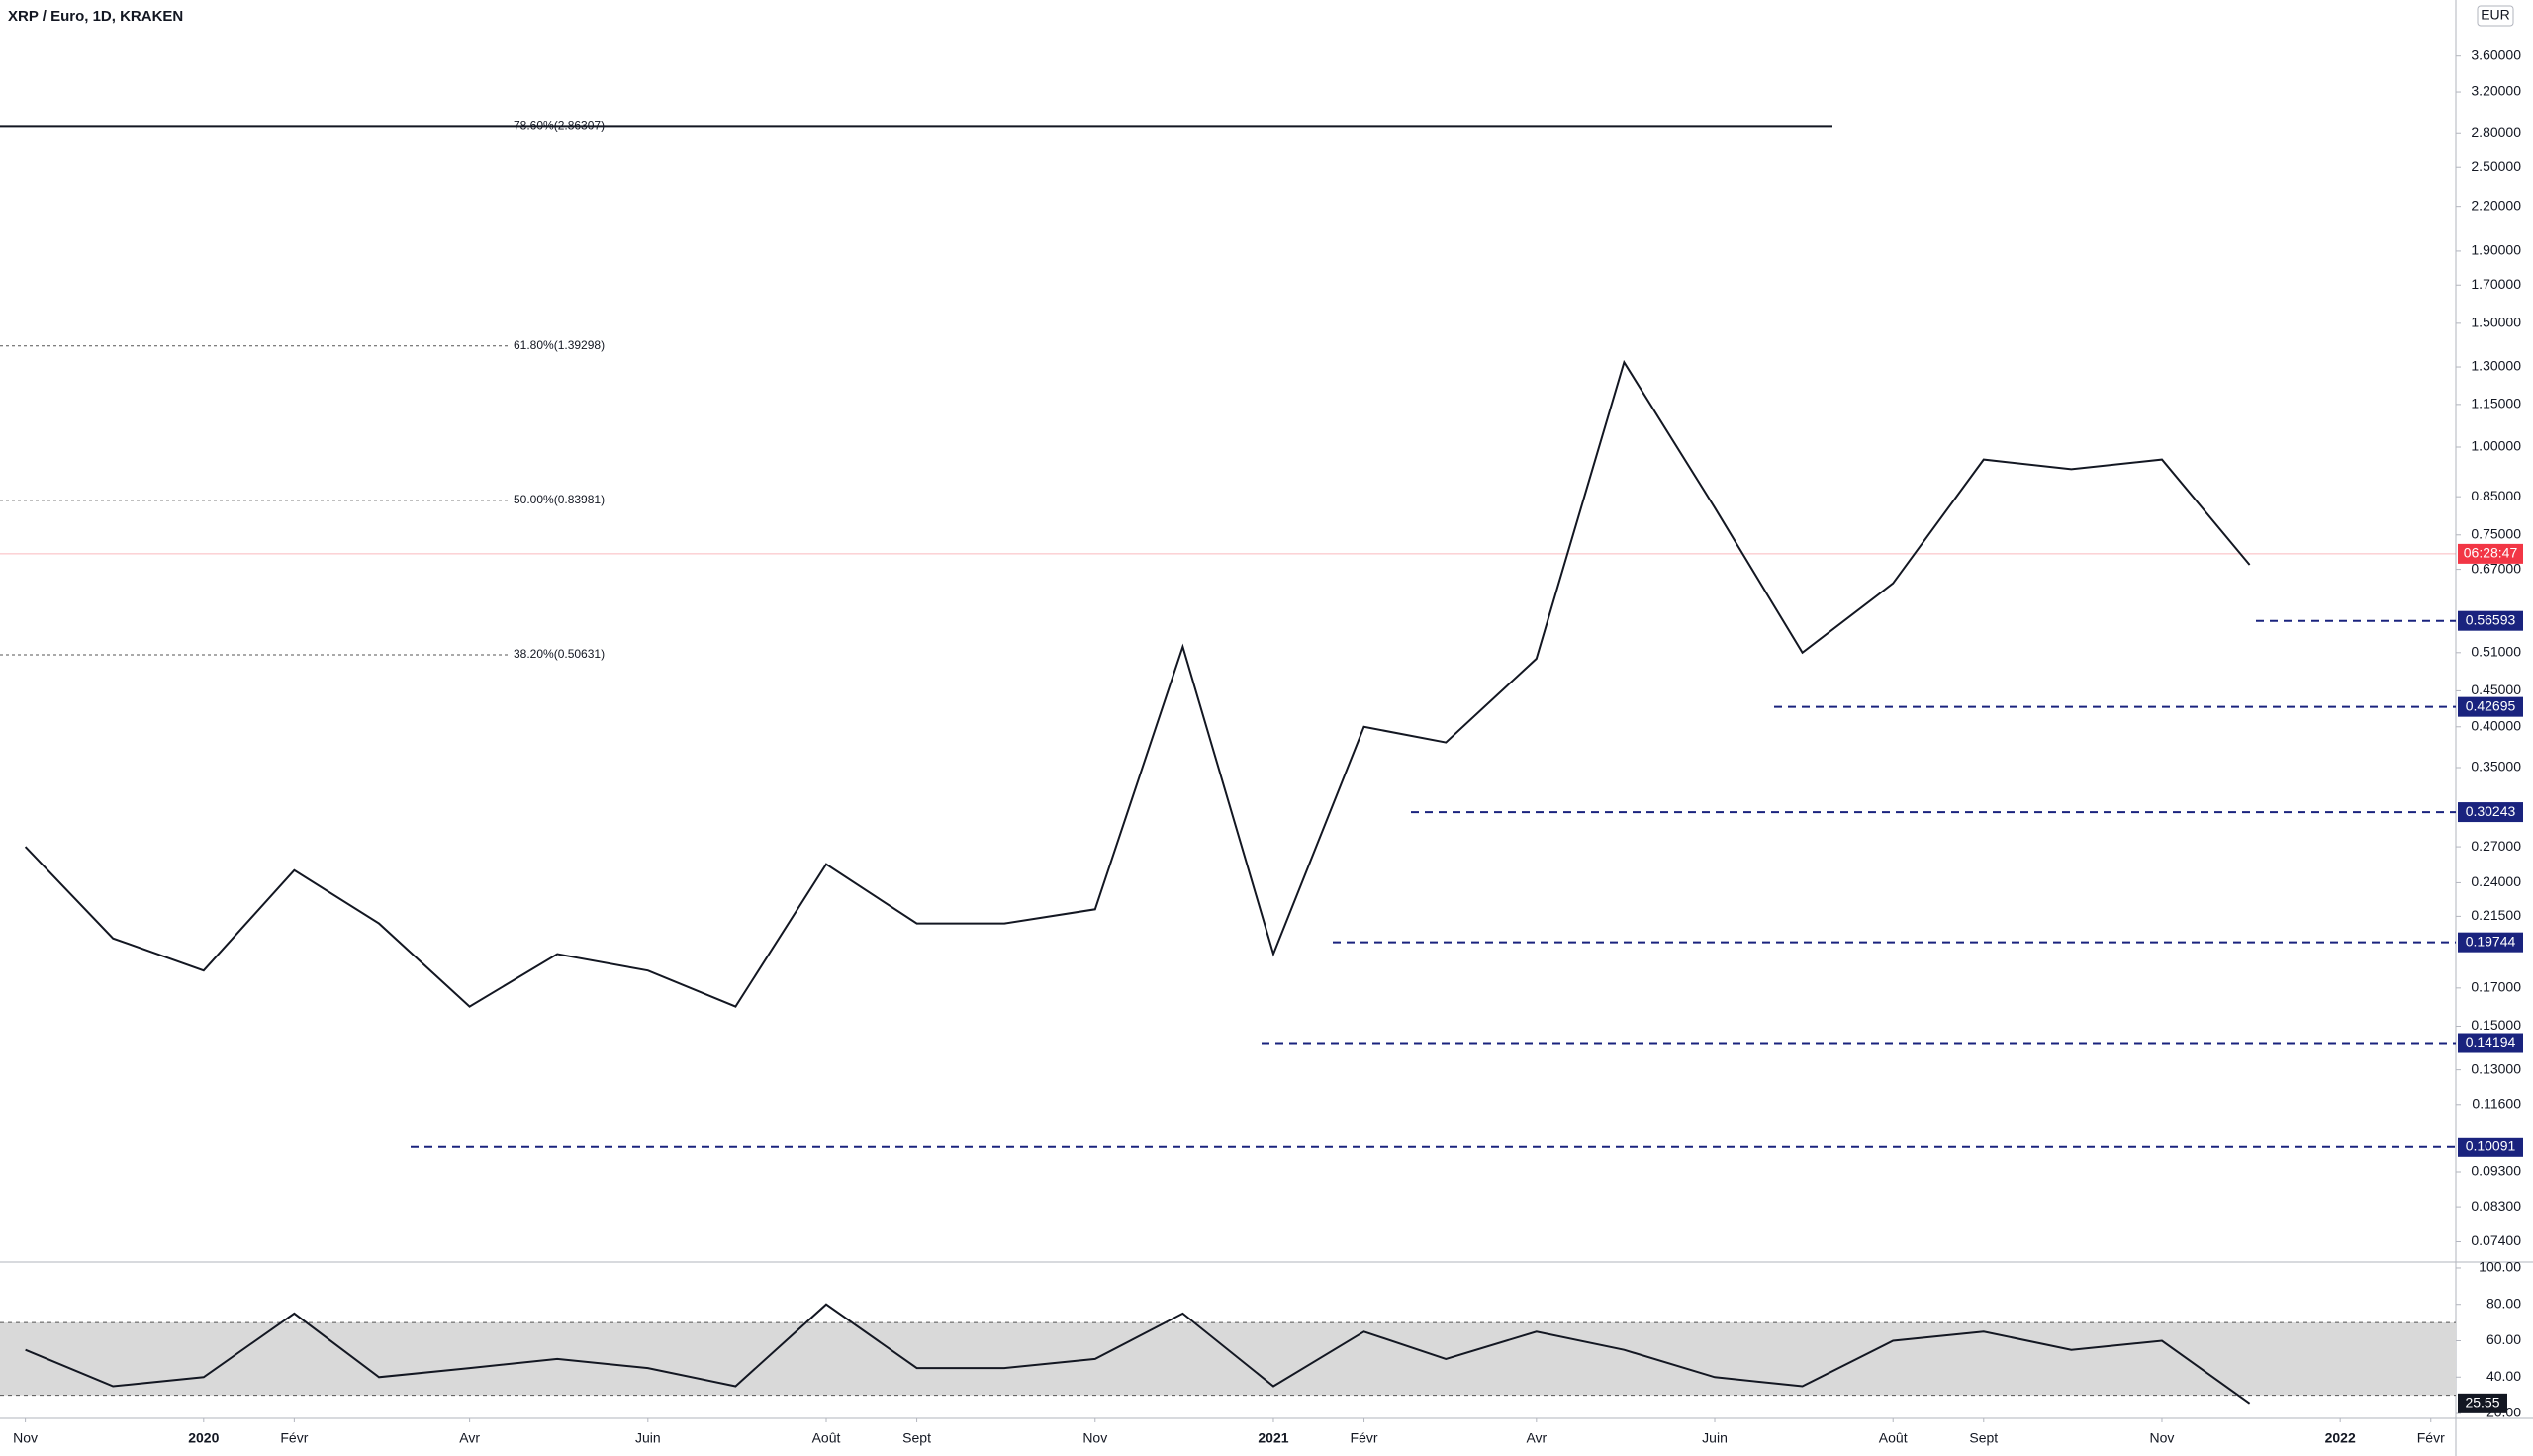 The image size is (2533, 1456). What do you see at coordinates (2496, 568) in the screenshot?
I see `y-tick-label: 0.67000` at bounding box center [2496, 568].